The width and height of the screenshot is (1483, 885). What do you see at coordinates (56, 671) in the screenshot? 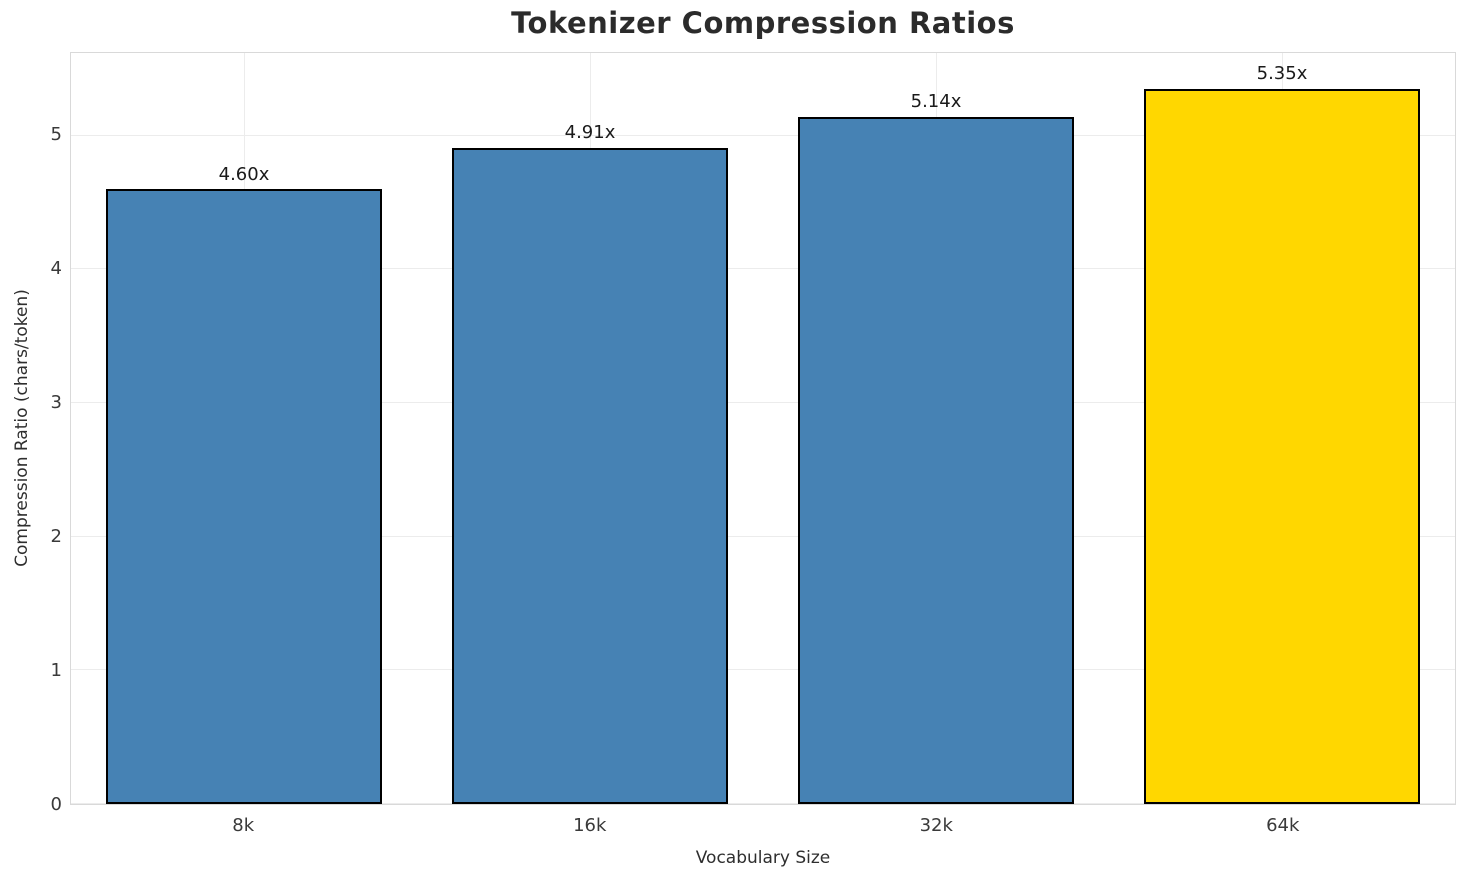
I see `y-tick-label: 1` at bounding box center [56, 671].